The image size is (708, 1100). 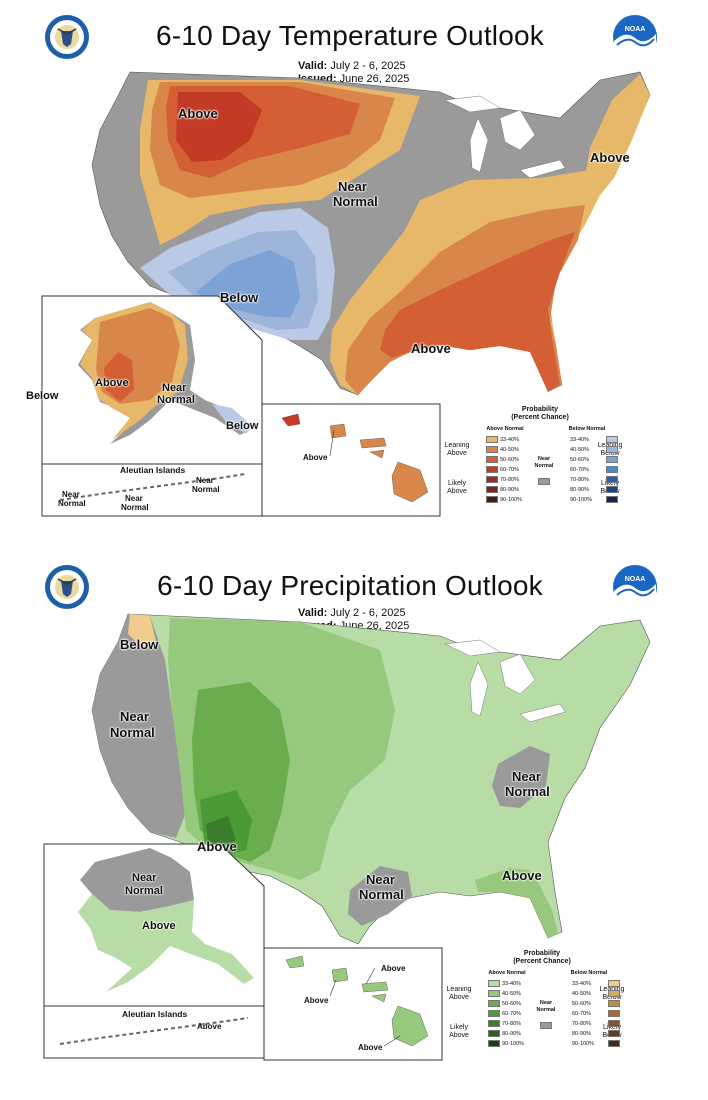 What do you see at coordinates (71, 494) in the screenshot?
I see `label-aleut-near-a1: Near` at bounding box center [71, 494].